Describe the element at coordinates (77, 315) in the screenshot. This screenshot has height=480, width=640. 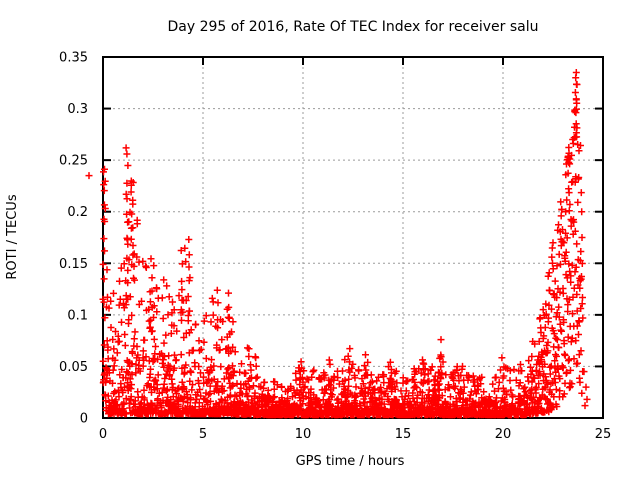
I see `y-tick-label: 0.1` at that location.